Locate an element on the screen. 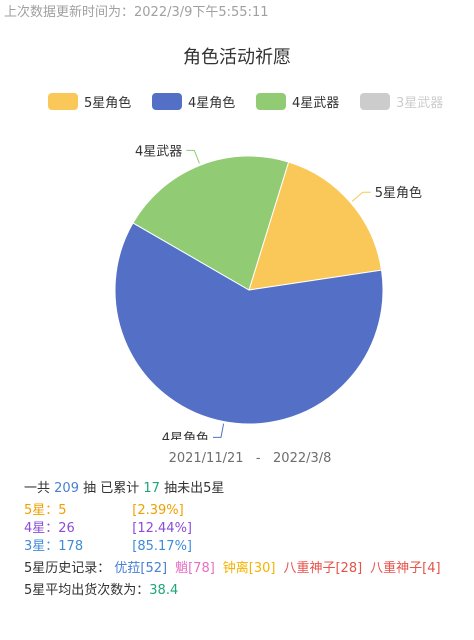 The width and height of the screenshot is (474, 640). chart-legend: 5星角色 4星角色 4星武器 3星武器 is located at coordinates (237, 101).